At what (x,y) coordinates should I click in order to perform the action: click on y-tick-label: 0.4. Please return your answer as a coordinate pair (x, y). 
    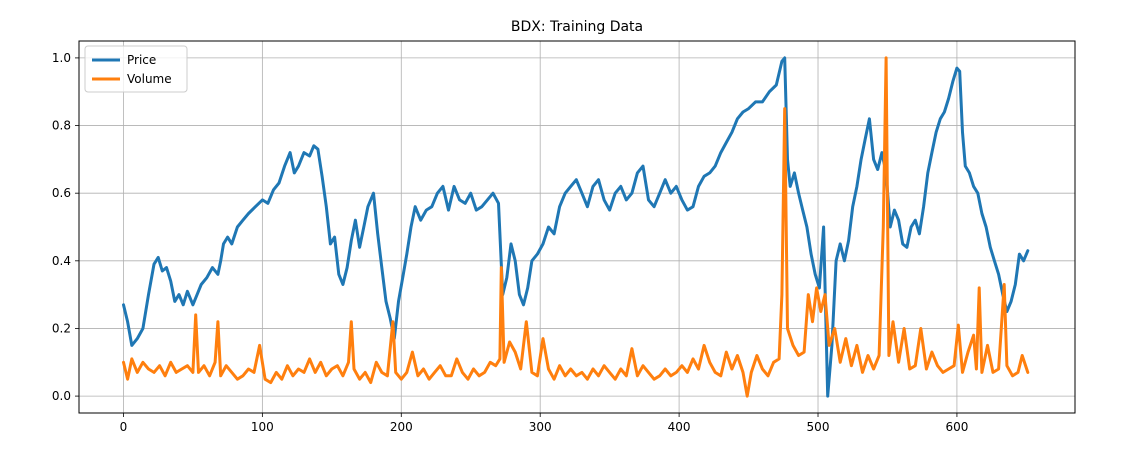
    Looking at the image, I should click on (61, 261).